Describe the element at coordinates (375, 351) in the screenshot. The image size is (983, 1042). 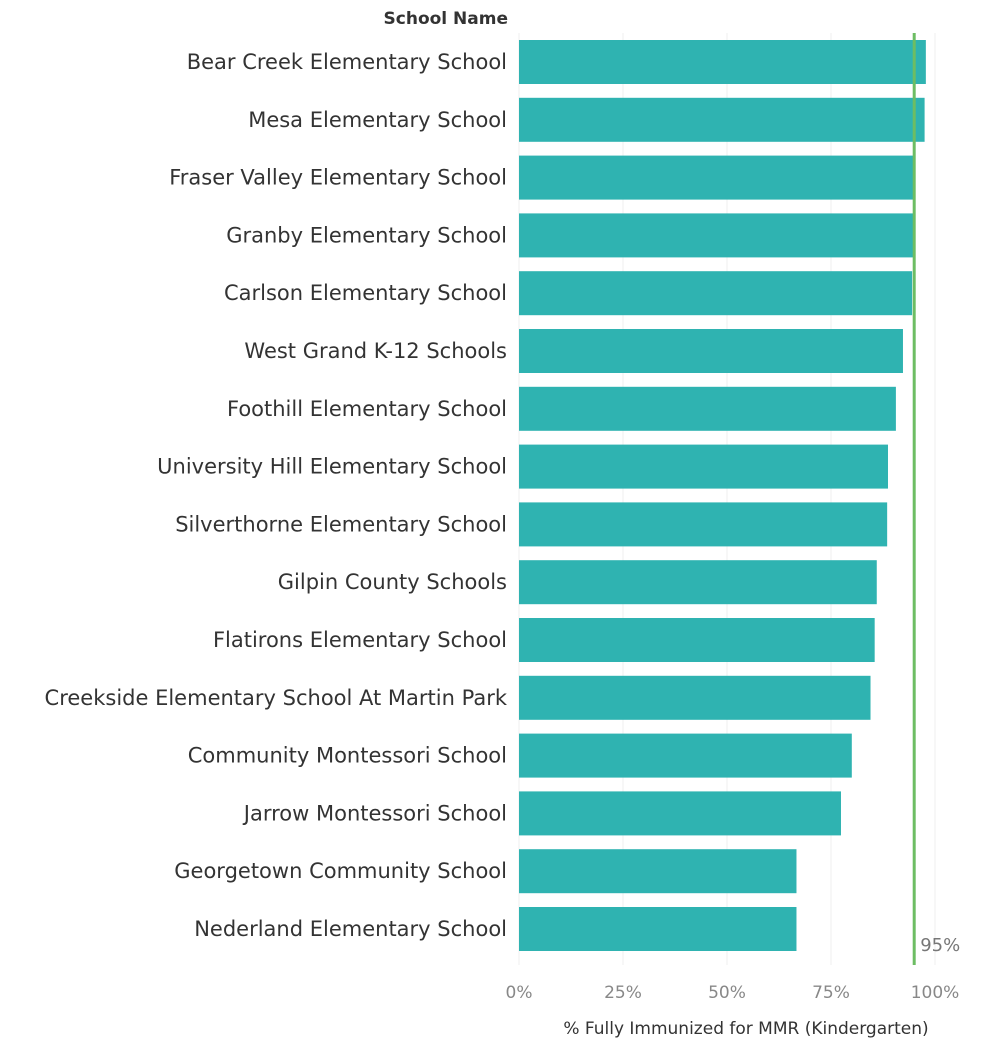
I see `category-label: West Grand K-12 Schools` at that location.